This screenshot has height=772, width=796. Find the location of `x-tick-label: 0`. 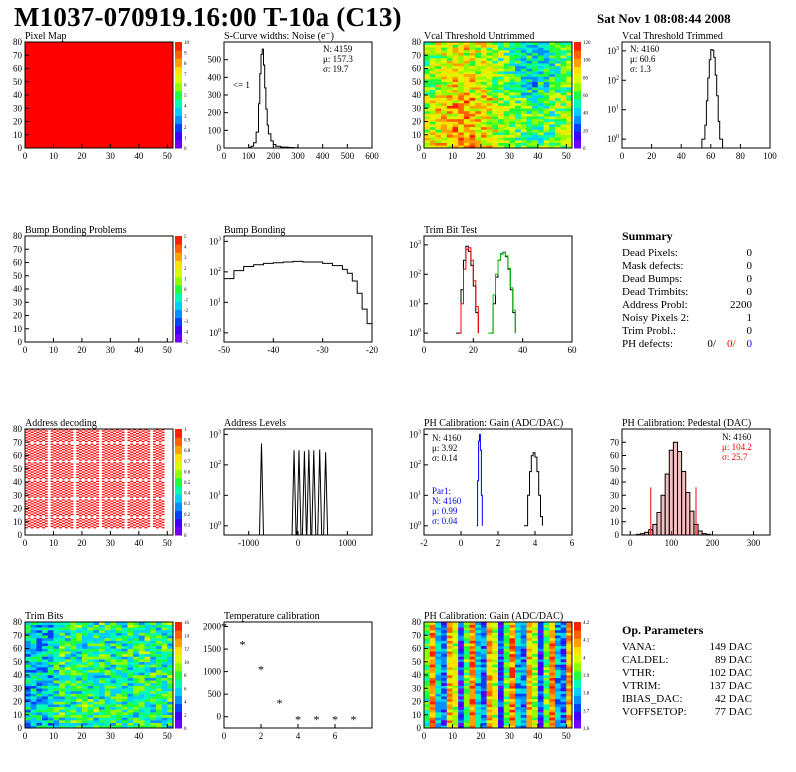

x-tick-label: 0 is located at coordinates (224, 736).